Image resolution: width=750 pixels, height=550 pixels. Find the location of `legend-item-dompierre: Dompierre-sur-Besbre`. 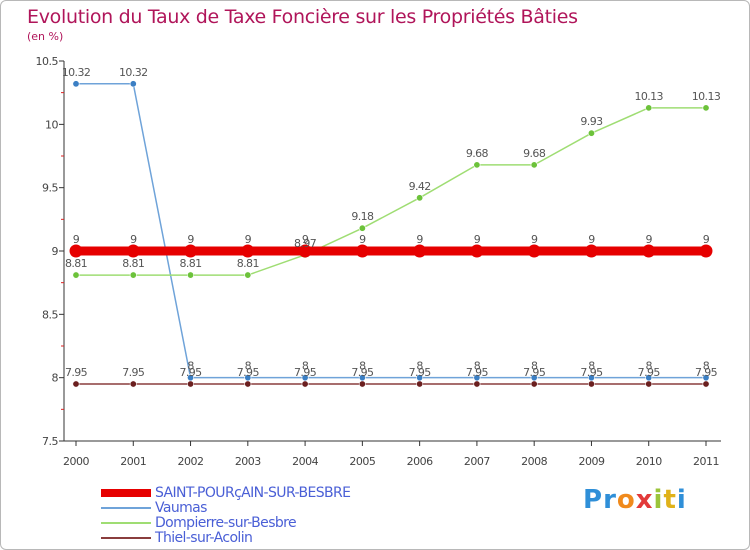

legend-item-dompierre: Dompierre-sur-Besbre is located at coordinates (199, 523).